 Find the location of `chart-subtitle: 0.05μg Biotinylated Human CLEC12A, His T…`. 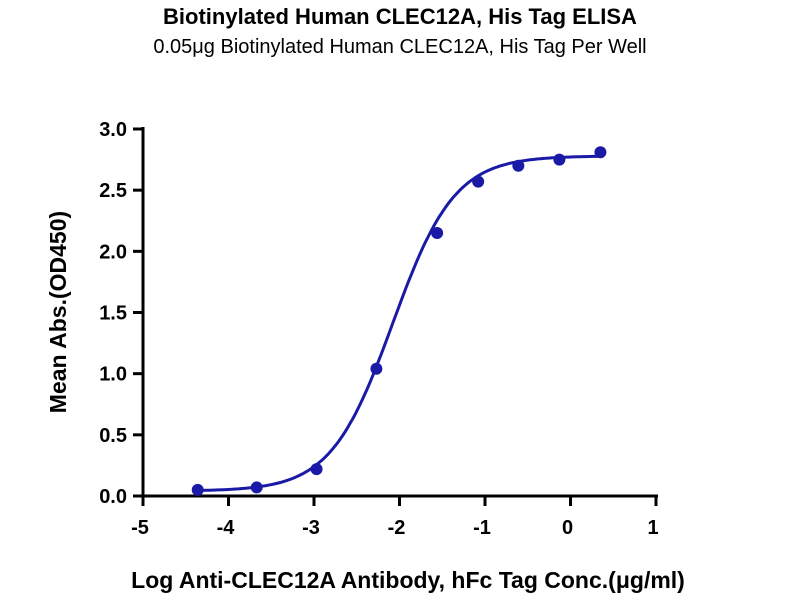

chart-subtitle: 0.05μg Biotinylated Human CLEC12A, His T… is located at coordinates (400, 47).